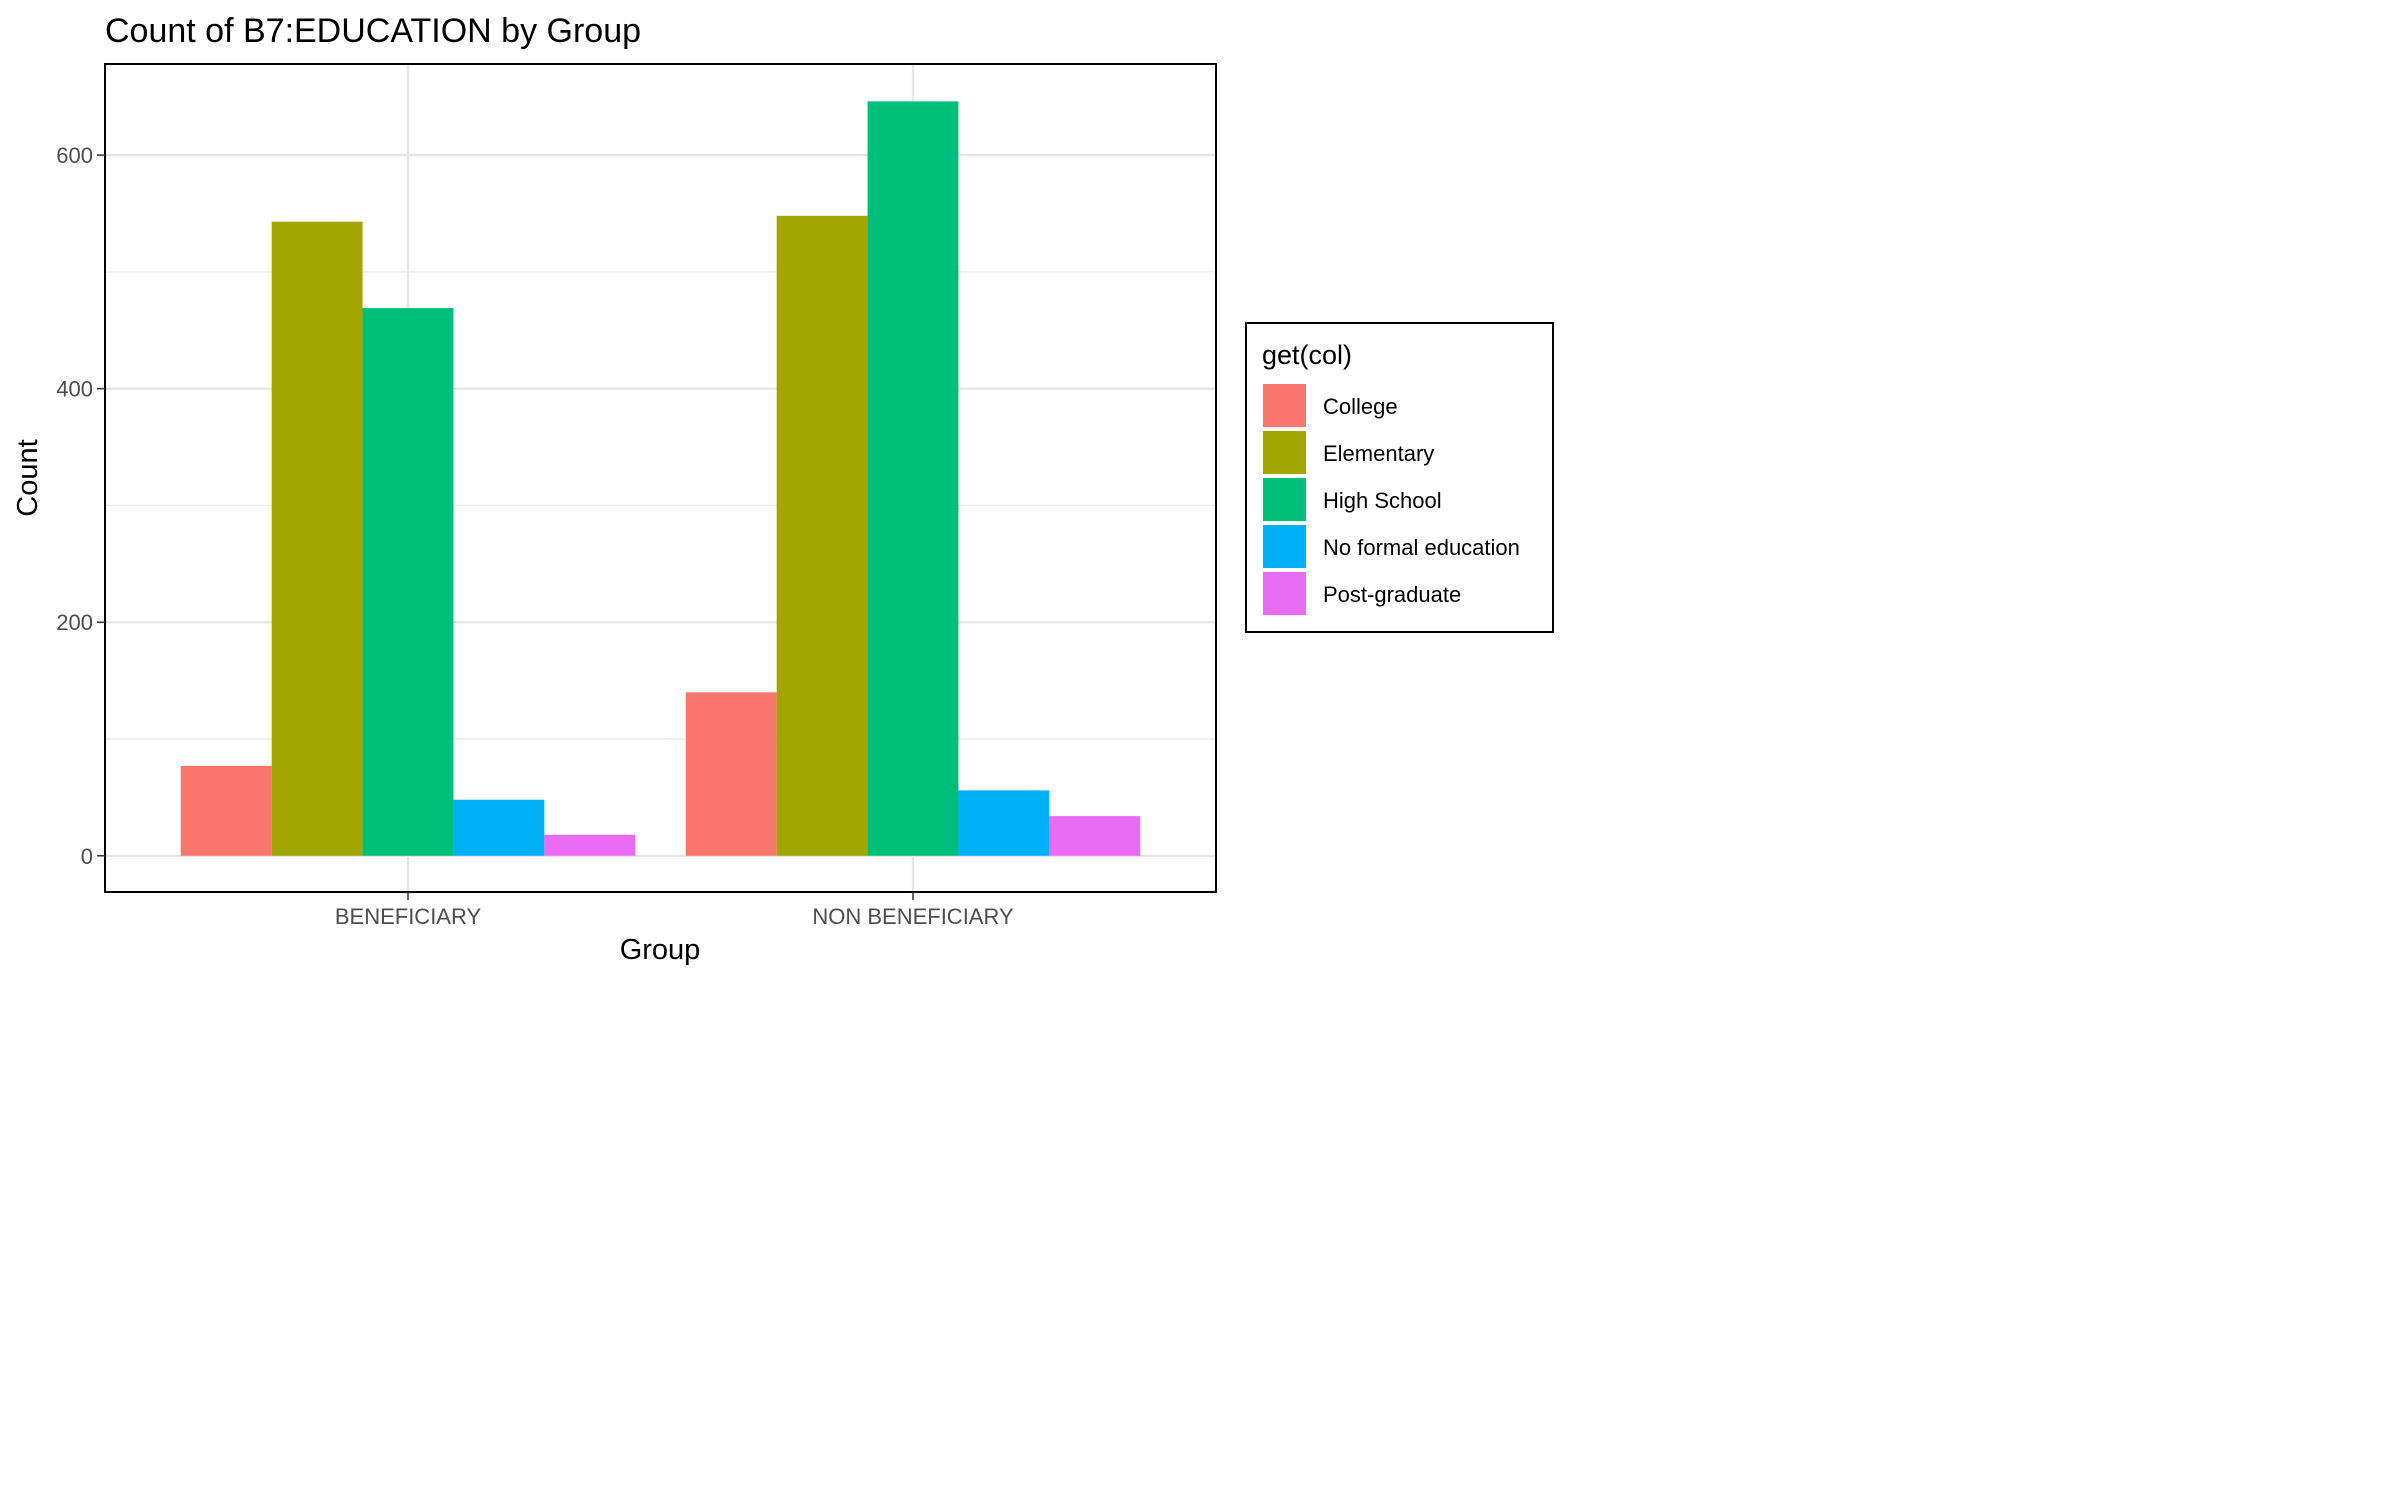  Describe the element at coordinates (80, 506) in the screenshot. I see `y-axis: 0 200 400 600` at that location.